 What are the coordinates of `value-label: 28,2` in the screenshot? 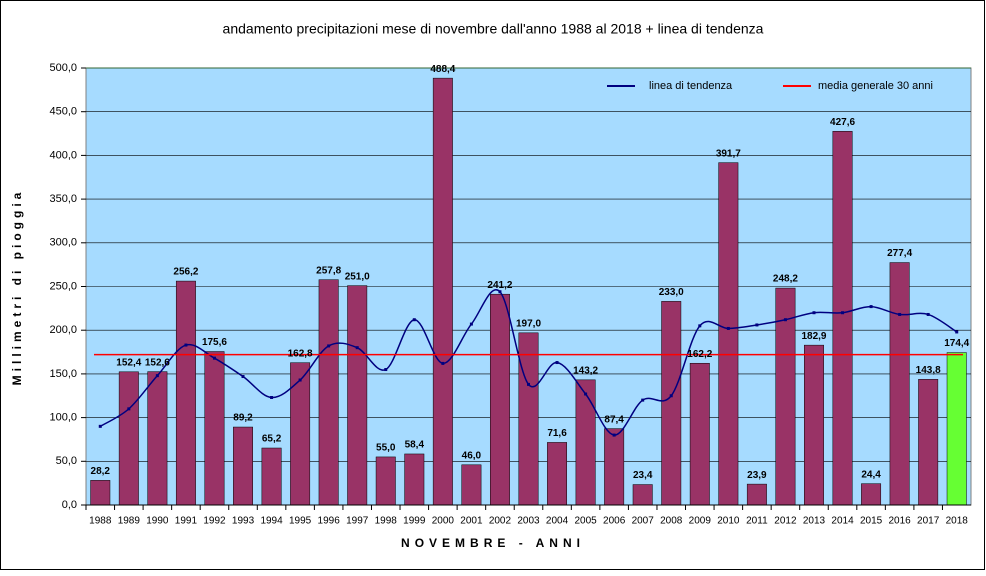 It's located at (101, 471).